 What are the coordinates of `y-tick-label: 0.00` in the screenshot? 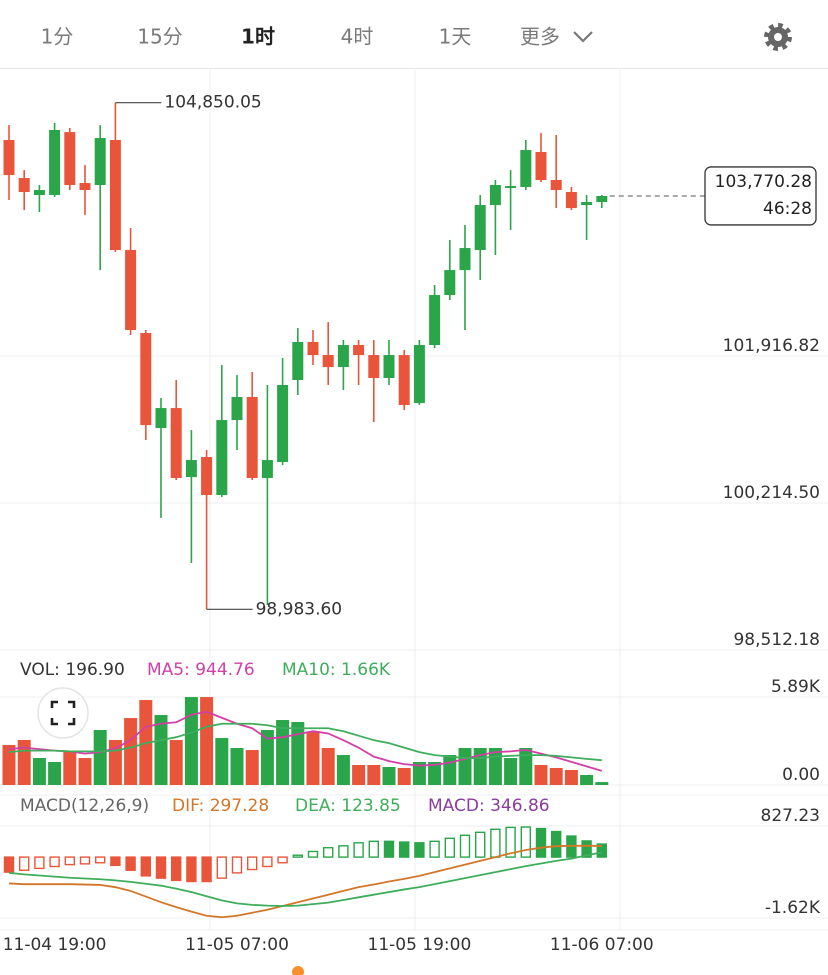 It's located at (801, 775).